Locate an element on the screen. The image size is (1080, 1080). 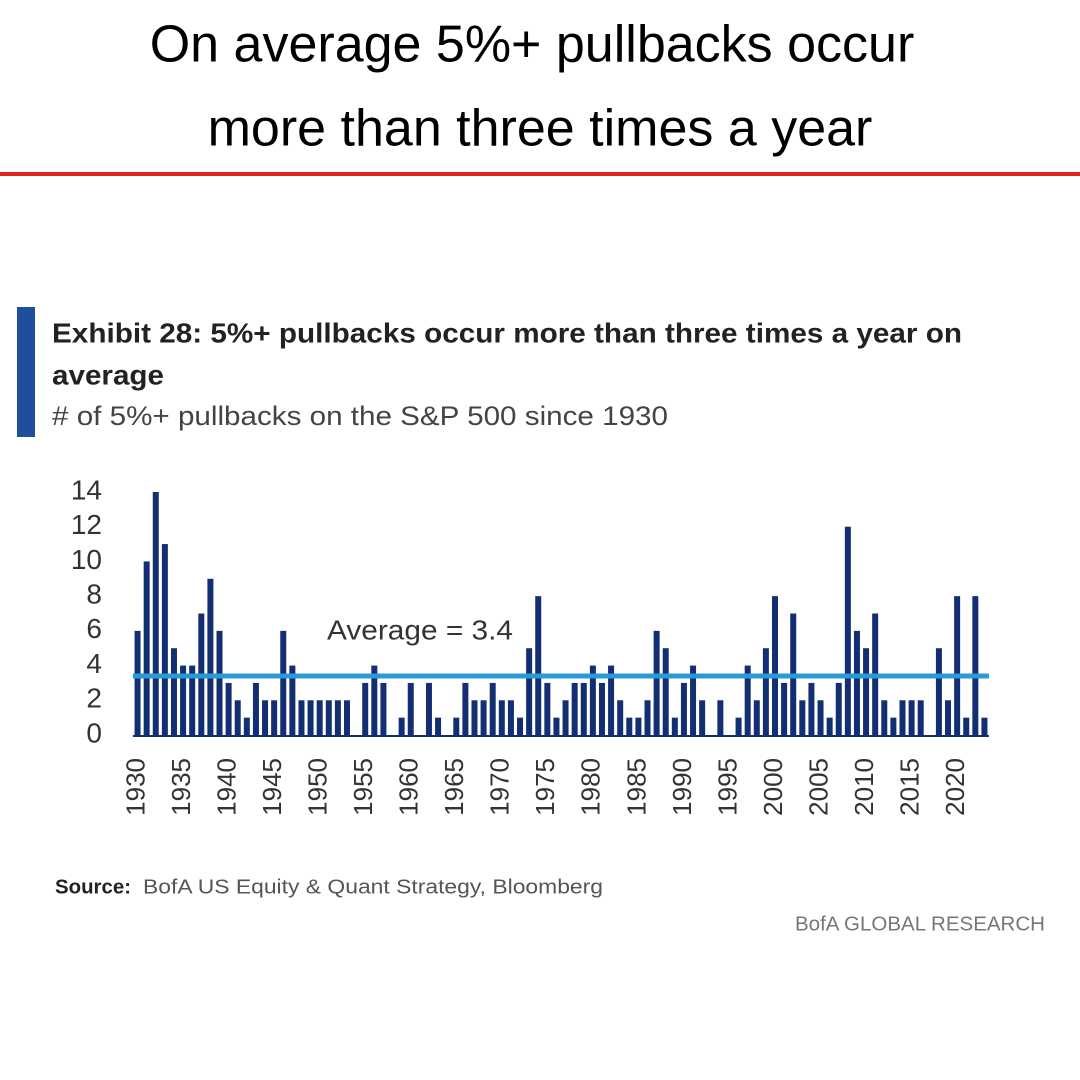
y-tick-label: 10 is located at coordinates (86, 559).